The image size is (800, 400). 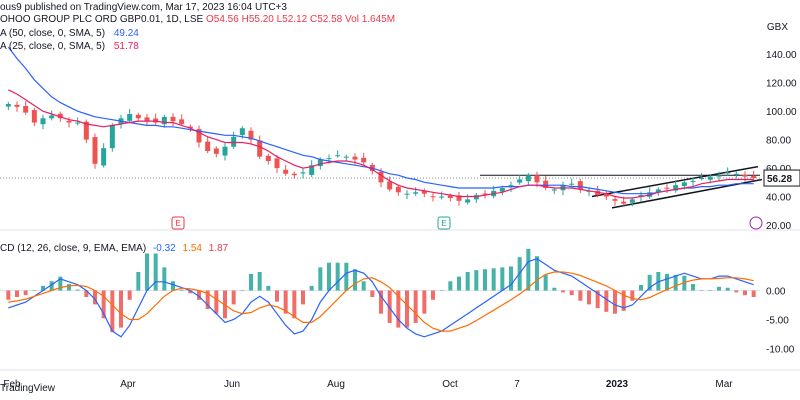 What do you see at coordinates (675, 181) in the screenshot?
I see `channel-upper-line` at bounding box center [675, 181].